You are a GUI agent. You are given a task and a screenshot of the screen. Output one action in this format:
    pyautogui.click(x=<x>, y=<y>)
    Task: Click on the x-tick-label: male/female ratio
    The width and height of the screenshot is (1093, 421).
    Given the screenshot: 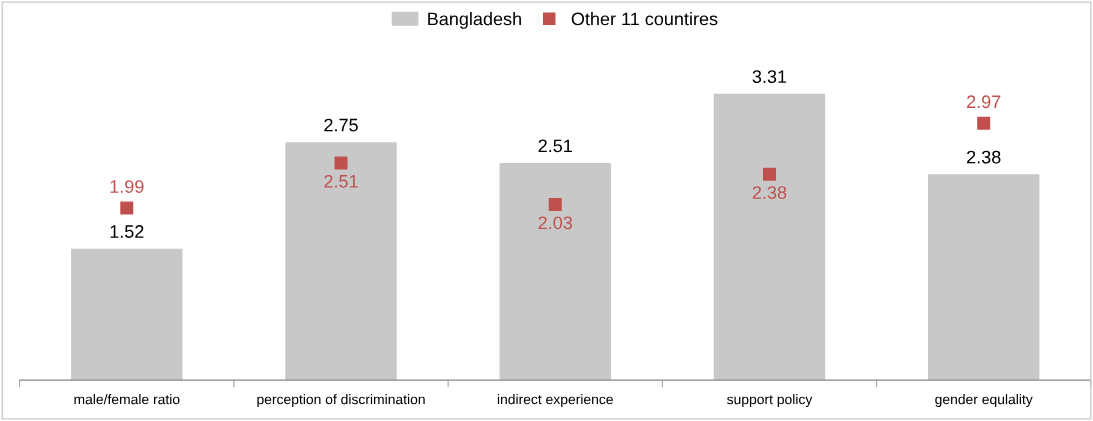 What is the action you would take?
    pyautogui.click(x=127, y=399)
    